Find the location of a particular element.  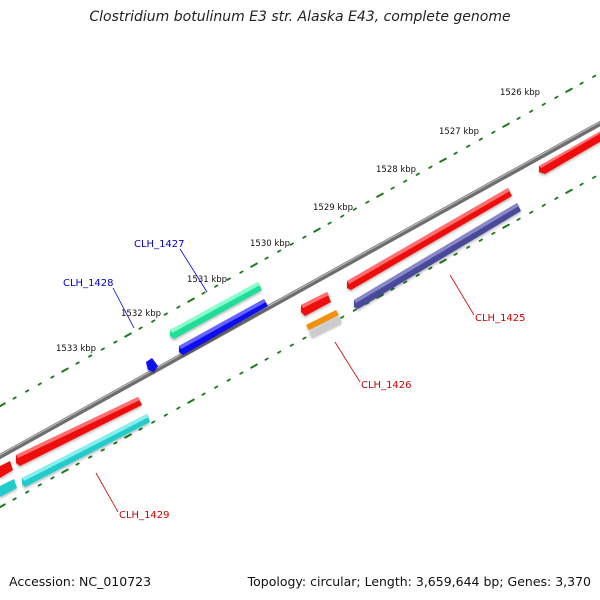

gene-label-clh-1428: CLH_1428 is located at coordinates (88, 283).